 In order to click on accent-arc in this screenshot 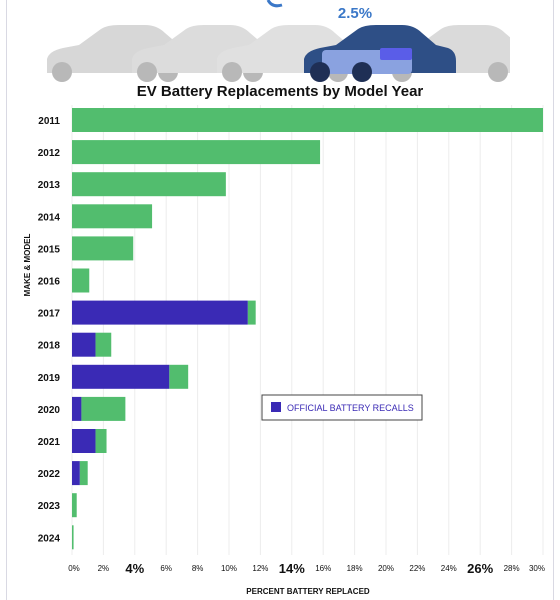, I will do `click(274, 4)`.